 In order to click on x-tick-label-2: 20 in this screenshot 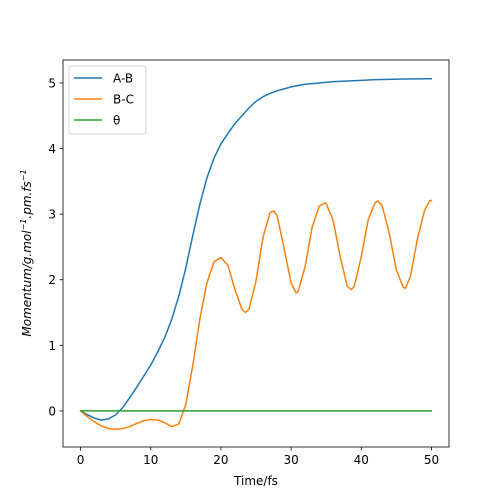, I will do `click(220, 460)`.